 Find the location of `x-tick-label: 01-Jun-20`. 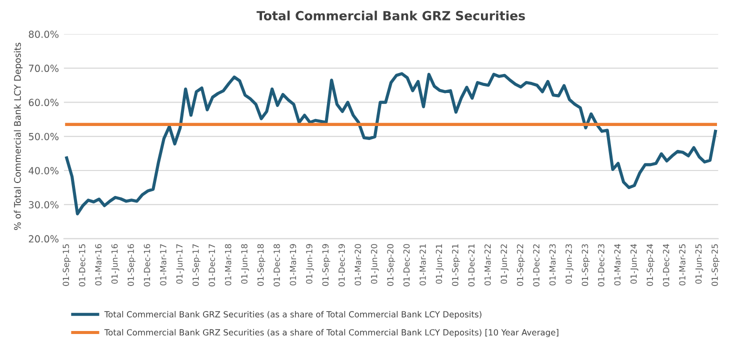

x-tick-label: 01-Jun-20 is located at coordinates (374, 264).